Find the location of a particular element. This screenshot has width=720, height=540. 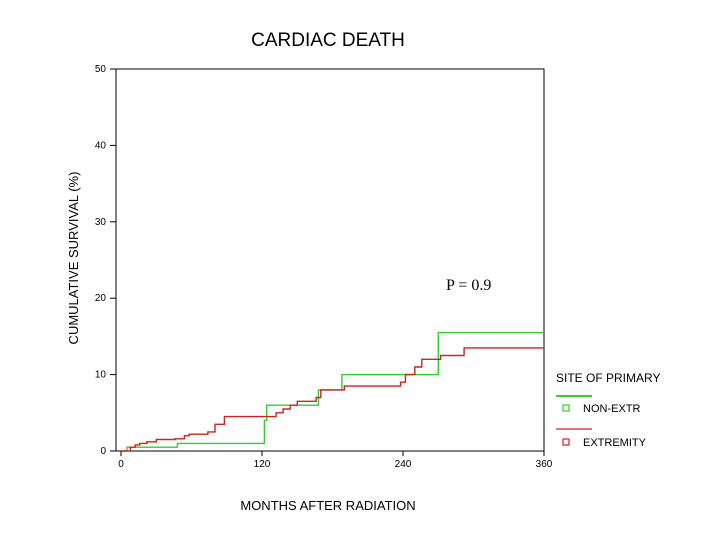

x-axis-label: MONTHS AFTER RADIATION is located at coordinates (327, 505).